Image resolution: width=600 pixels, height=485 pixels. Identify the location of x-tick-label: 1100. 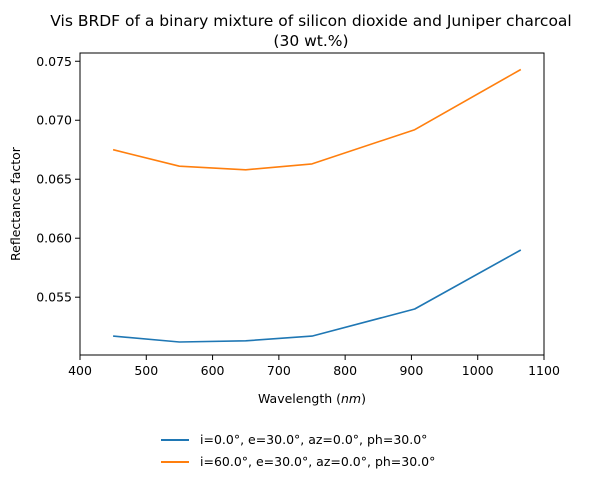
(544, 370).